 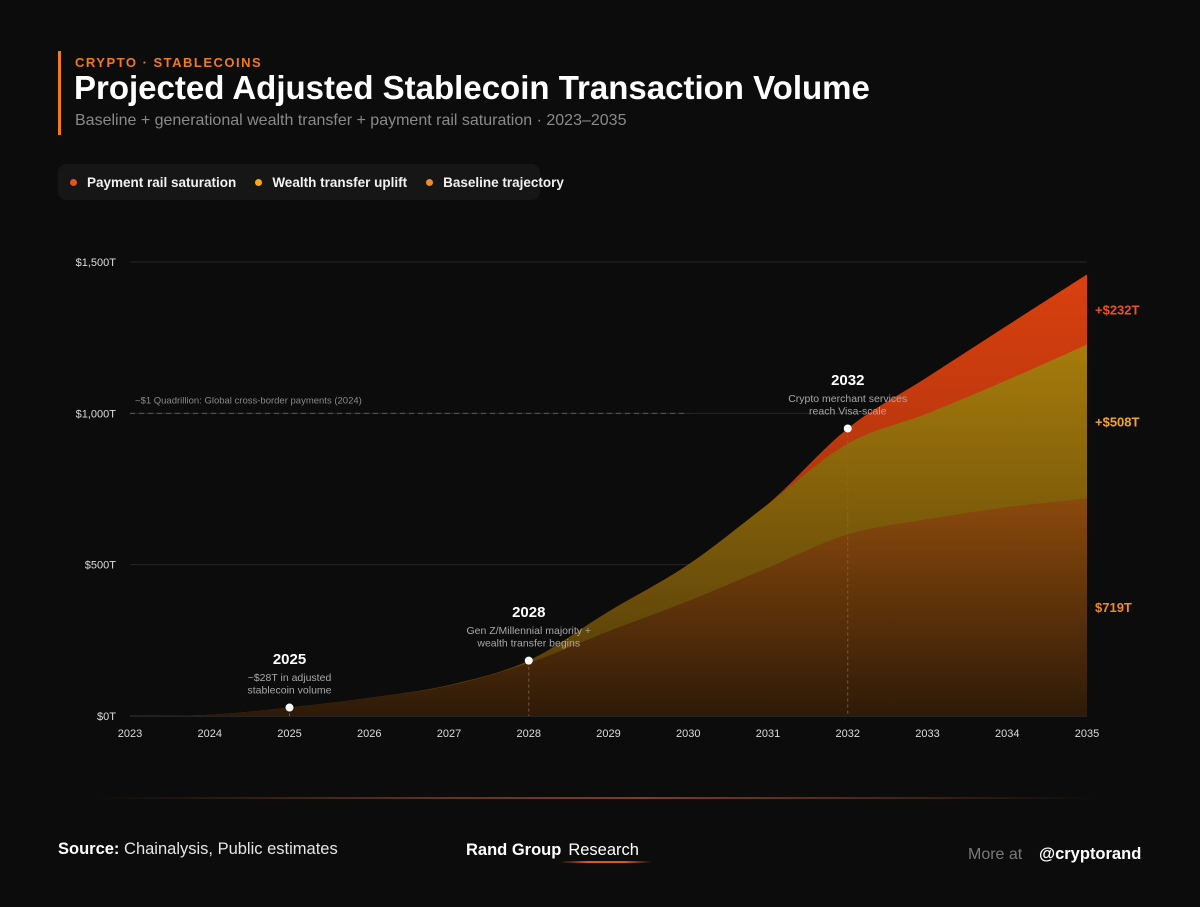 What do you see at coordinates (768, 734) in the screenshot?
I see `x-tick-label: 2031` at bounding box center [768, 734].